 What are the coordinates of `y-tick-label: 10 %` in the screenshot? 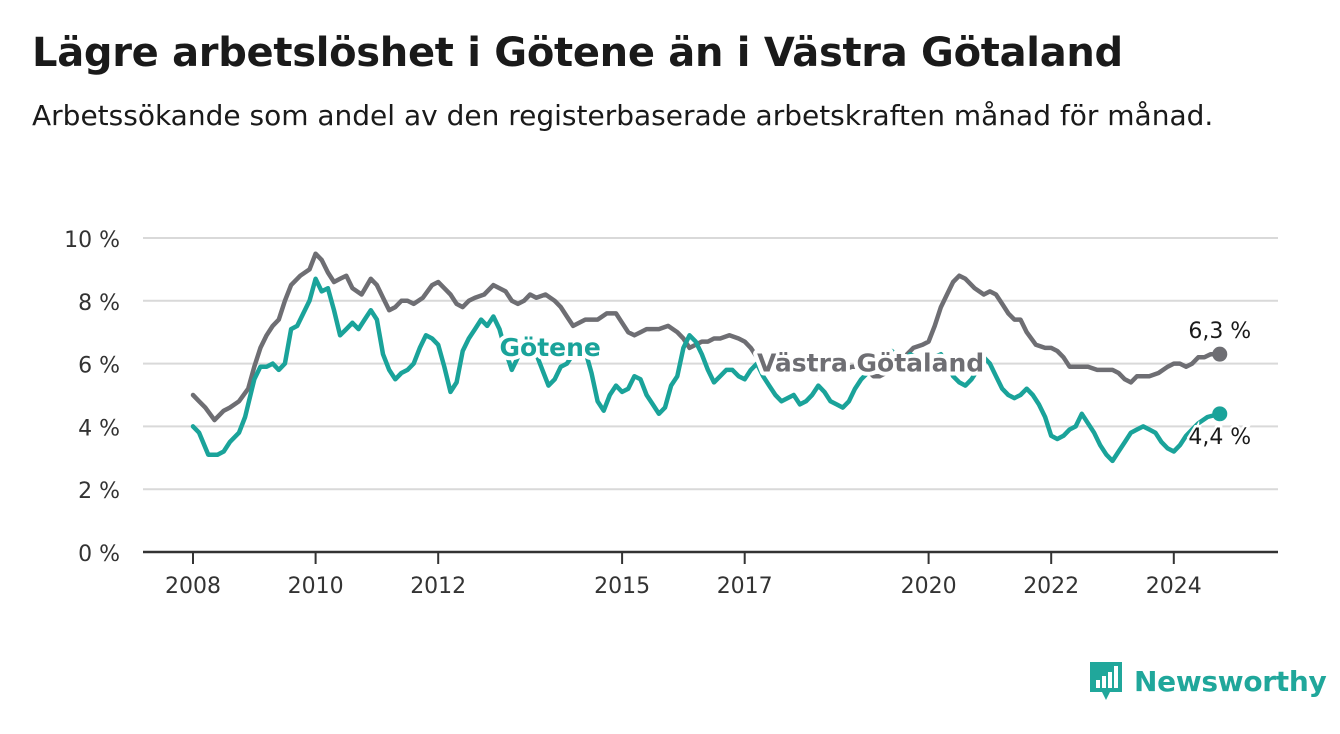 It's located at (92, 240).